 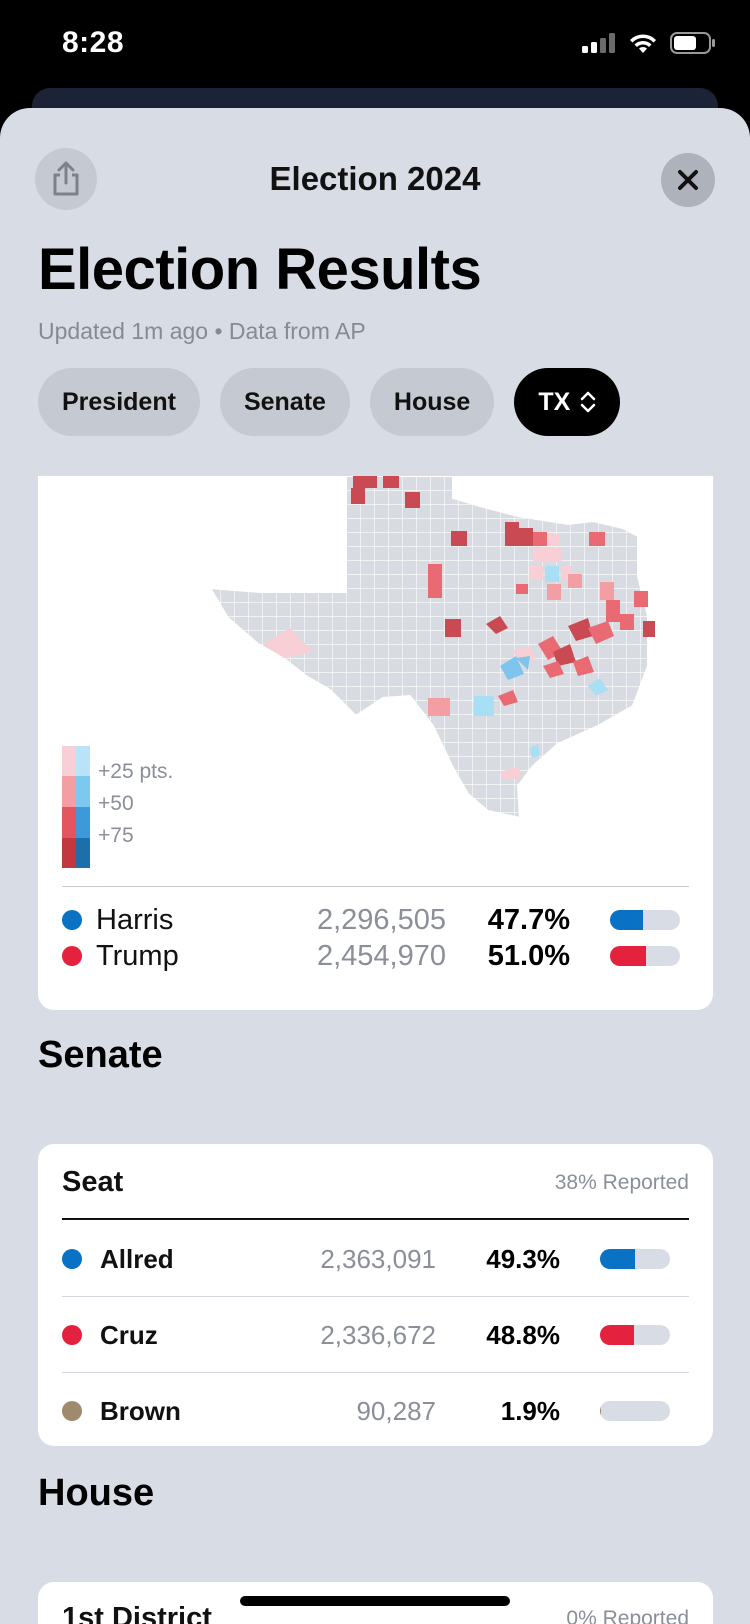 I want to click on tab-label: House, so click(x=432, y=401).